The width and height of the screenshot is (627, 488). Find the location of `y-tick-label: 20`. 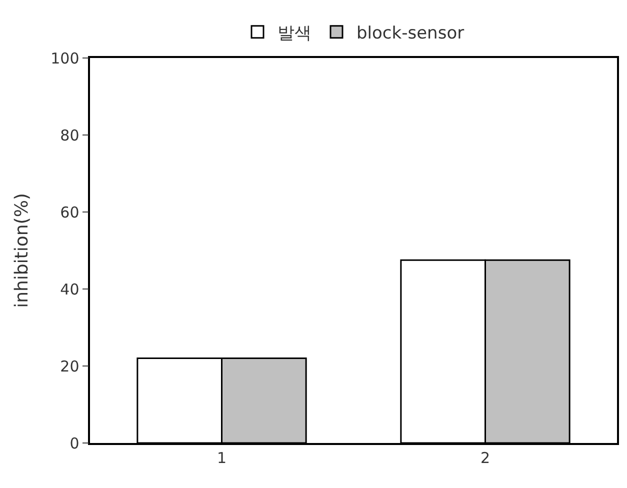

y-tick-label: 20 is located at coordinates (70, 366).